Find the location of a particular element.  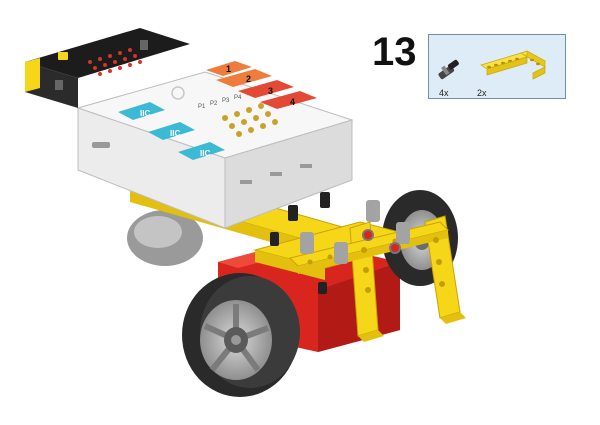

caster-wheel is located at coordinates (165, 238).